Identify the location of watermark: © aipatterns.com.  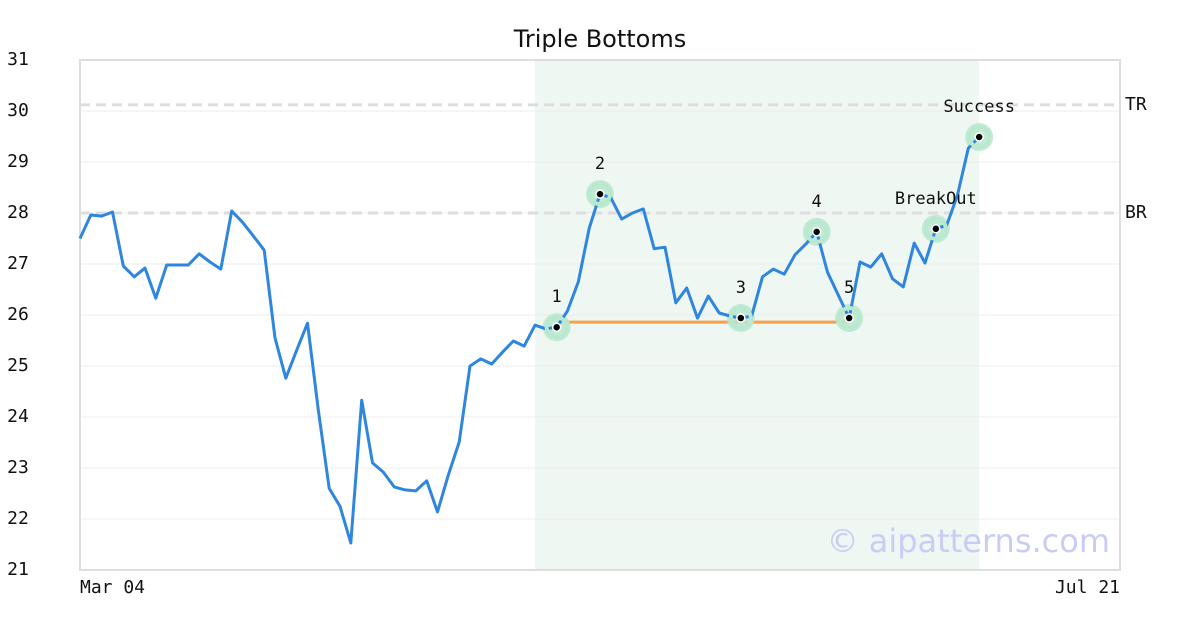
(968, 541).